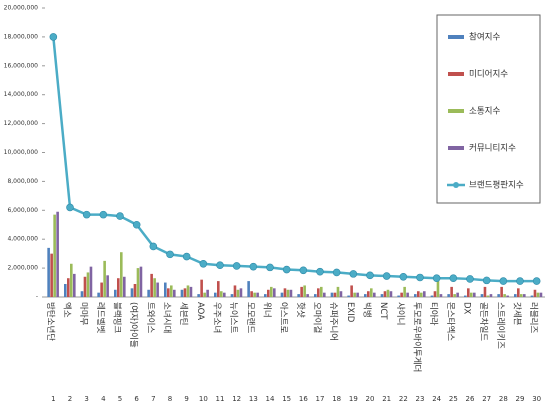  What do you see at coordinates (492, 148) in the screenshot?
I see `legend-label: 커뮤니티지수` at bounding box center [492, 148].